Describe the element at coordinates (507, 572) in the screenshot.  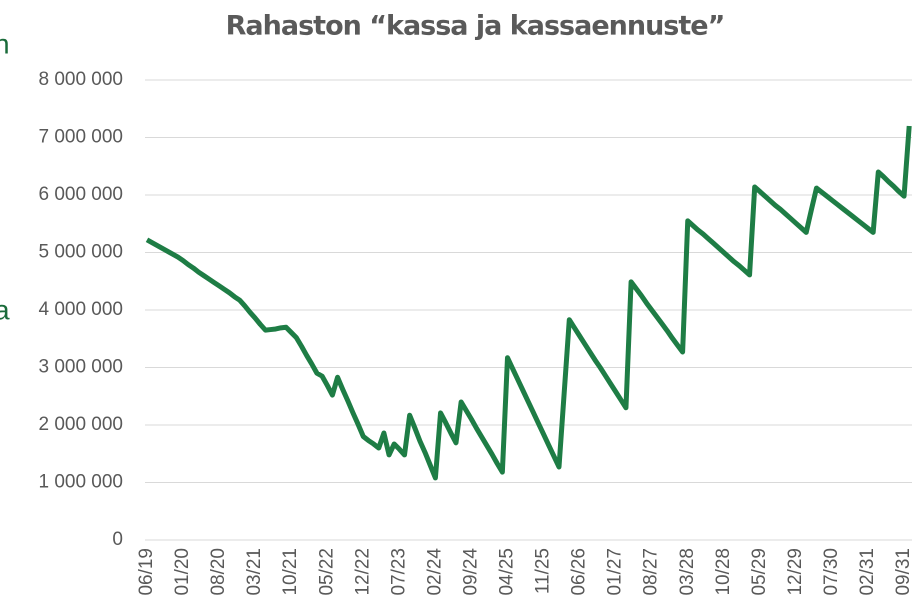
I see `x-tick-label: 04/25` at that location.